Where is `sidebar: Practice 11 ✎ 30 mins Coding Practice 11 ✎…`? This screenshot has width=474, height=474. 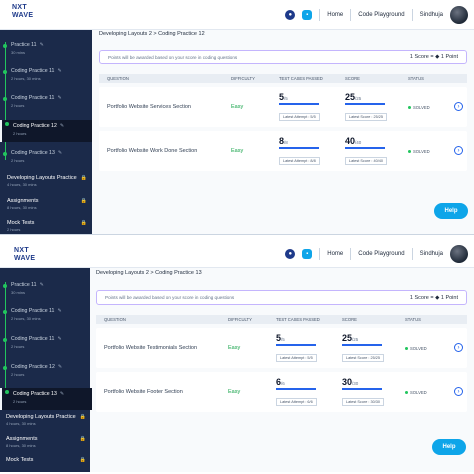
sidebar: Practice 11 ✎ 30 mins Coding Practice 11 ✎… is located at coordinates (46, 132).